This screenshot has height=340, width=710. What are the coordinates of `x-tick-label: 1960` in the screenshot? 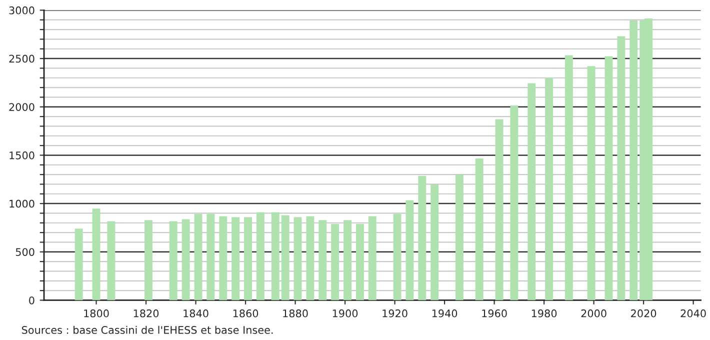 It's located at (494, 313).